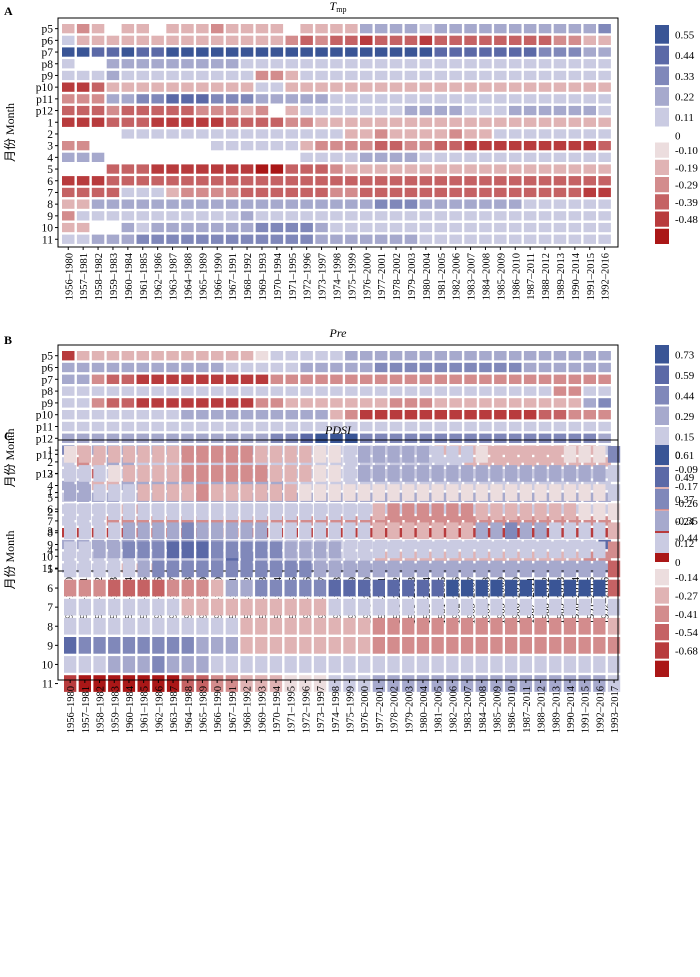 Image resolution: width=700 pixels, height=977 pixels. I want to click on y-tick-label: 1, so click(50, 123).